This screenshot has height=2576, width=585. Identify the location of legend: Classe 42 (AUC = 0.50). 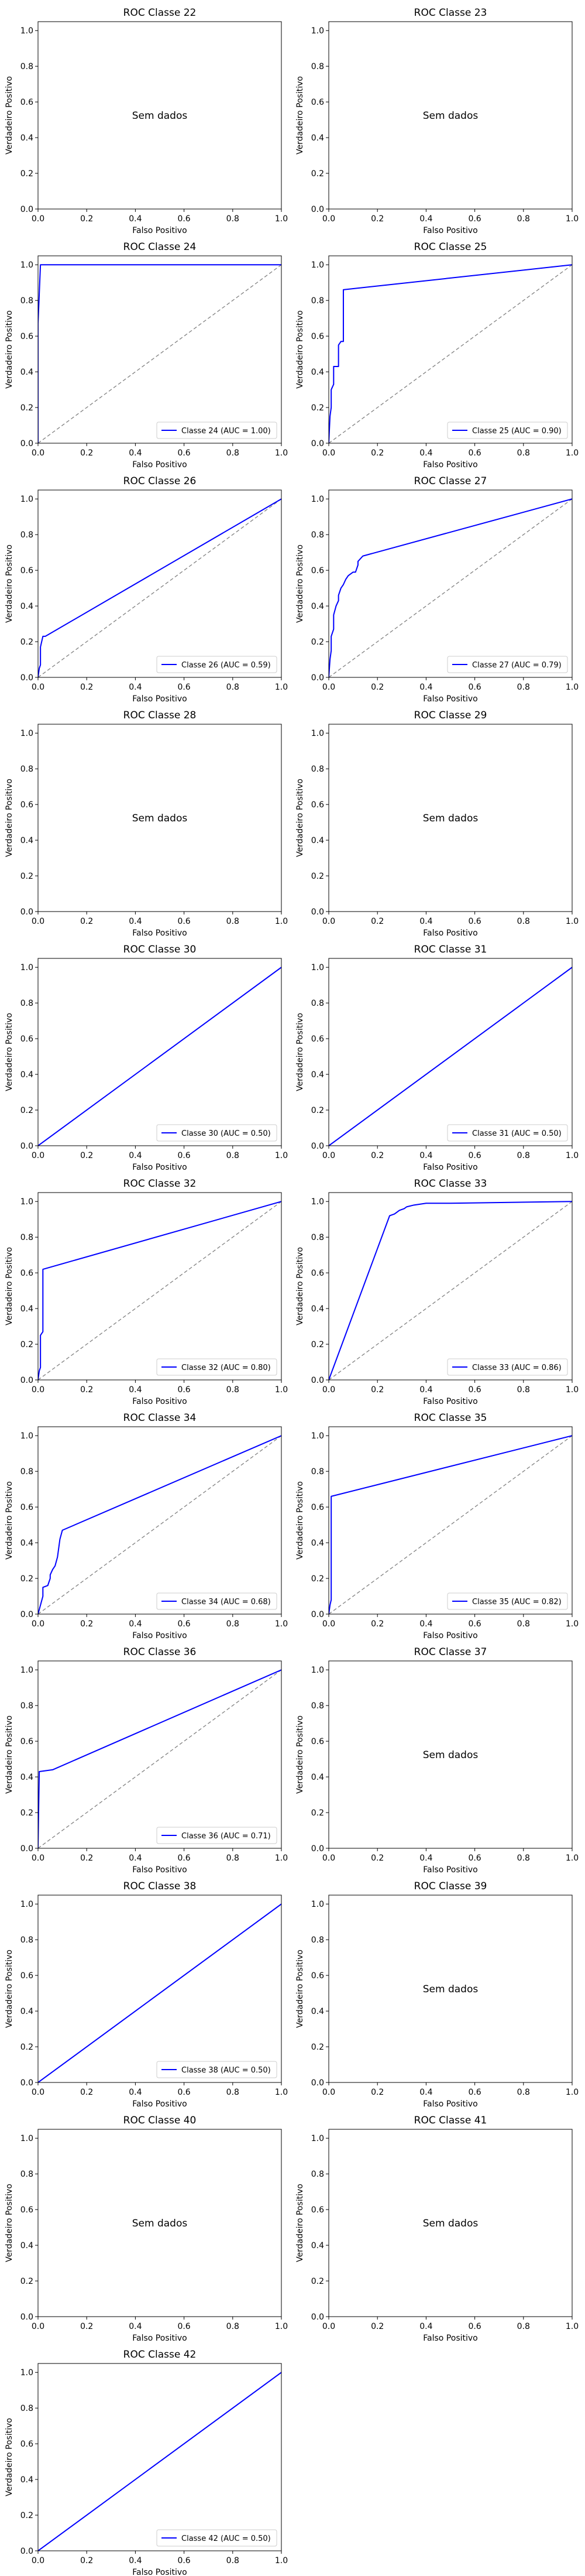
(216, 2538).